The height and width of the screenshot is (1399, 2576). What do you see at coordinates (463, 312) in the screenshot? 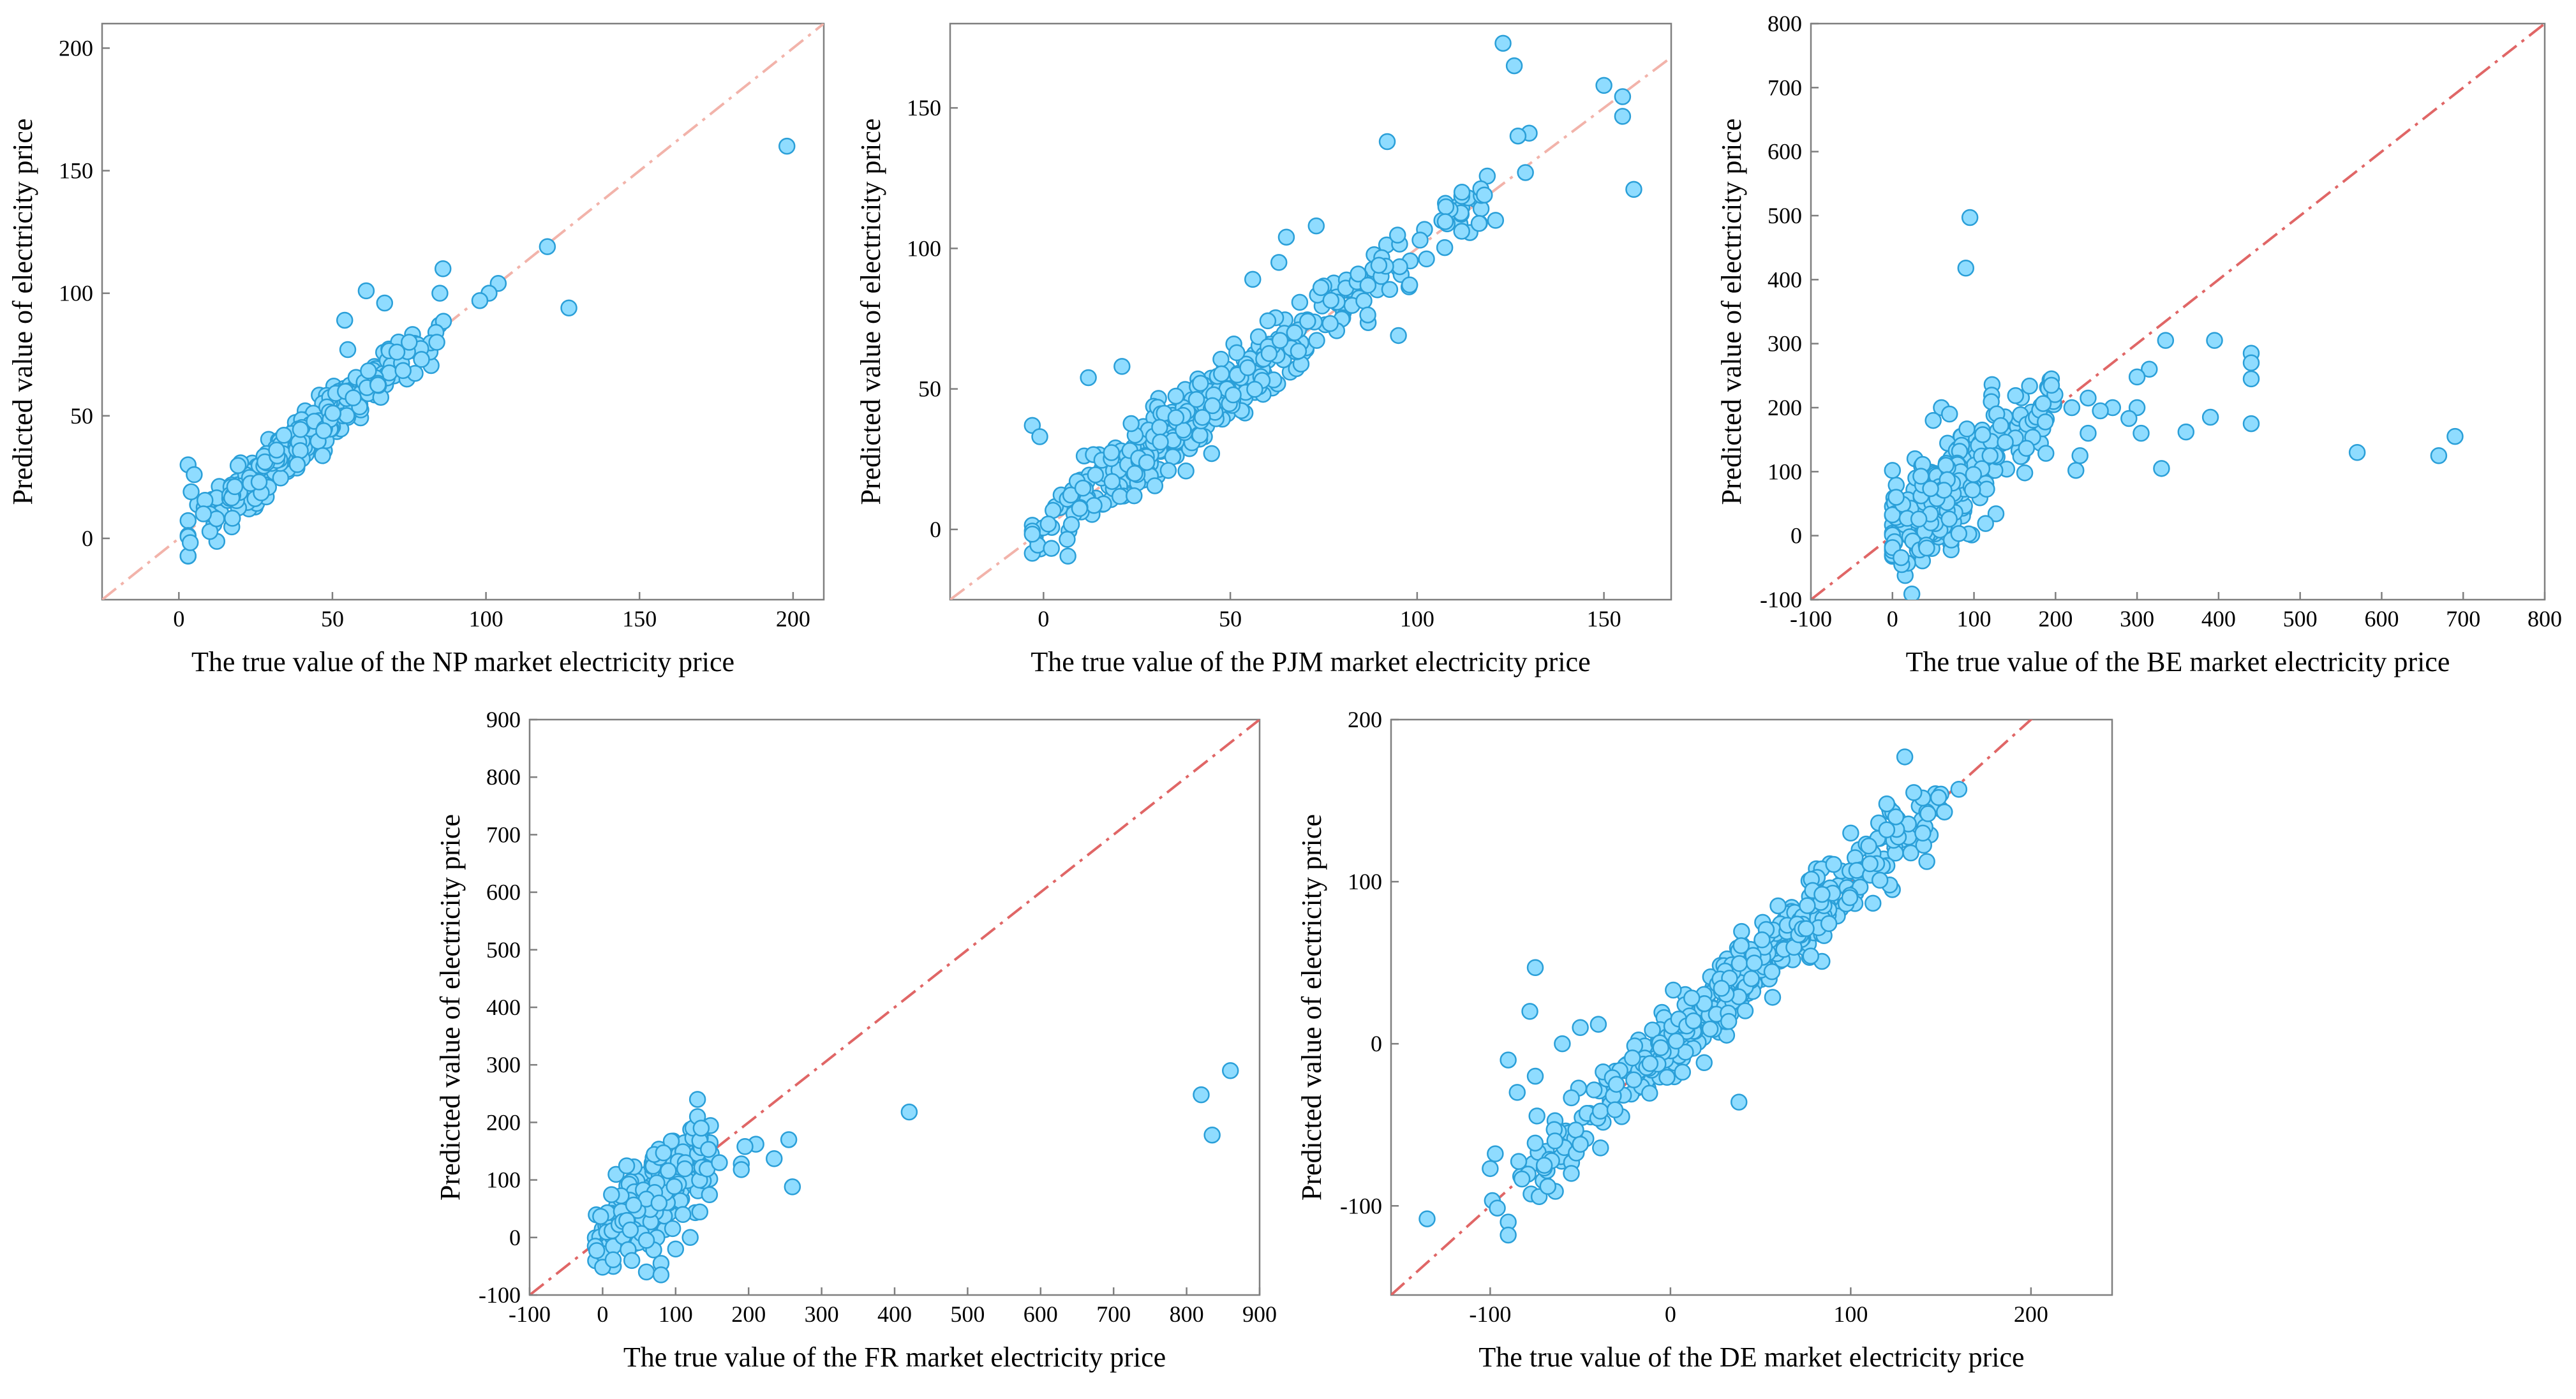
I see `reference-line-np` at bounding box center [463, 312].